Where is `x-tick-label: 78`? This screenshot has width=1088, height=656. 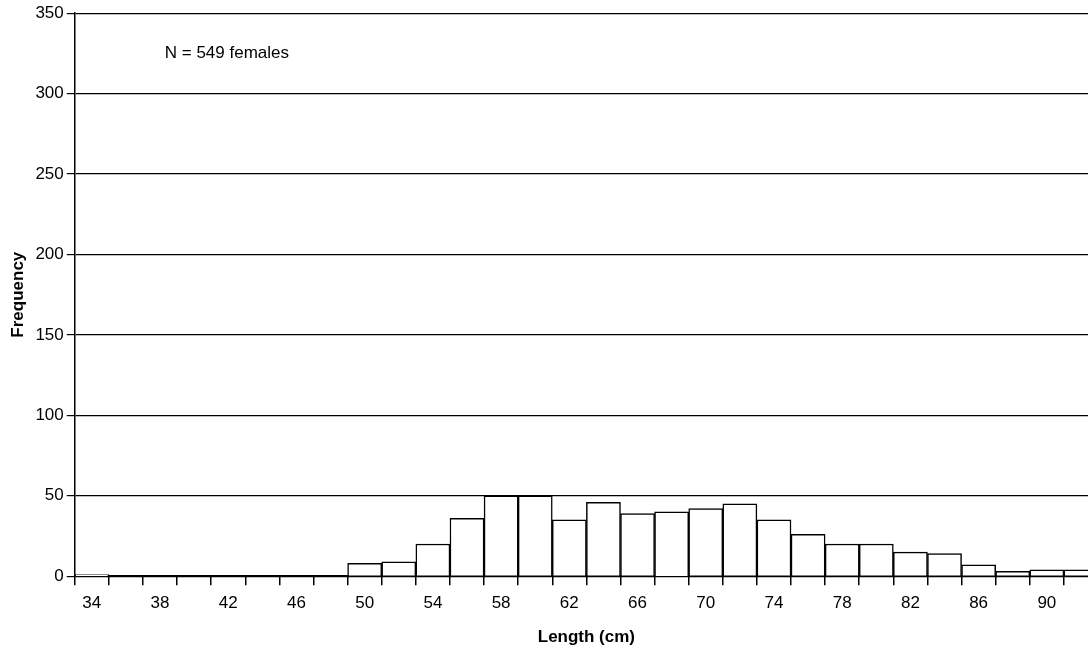
x-tick-label: 78 is located at coordinates (842, 603).